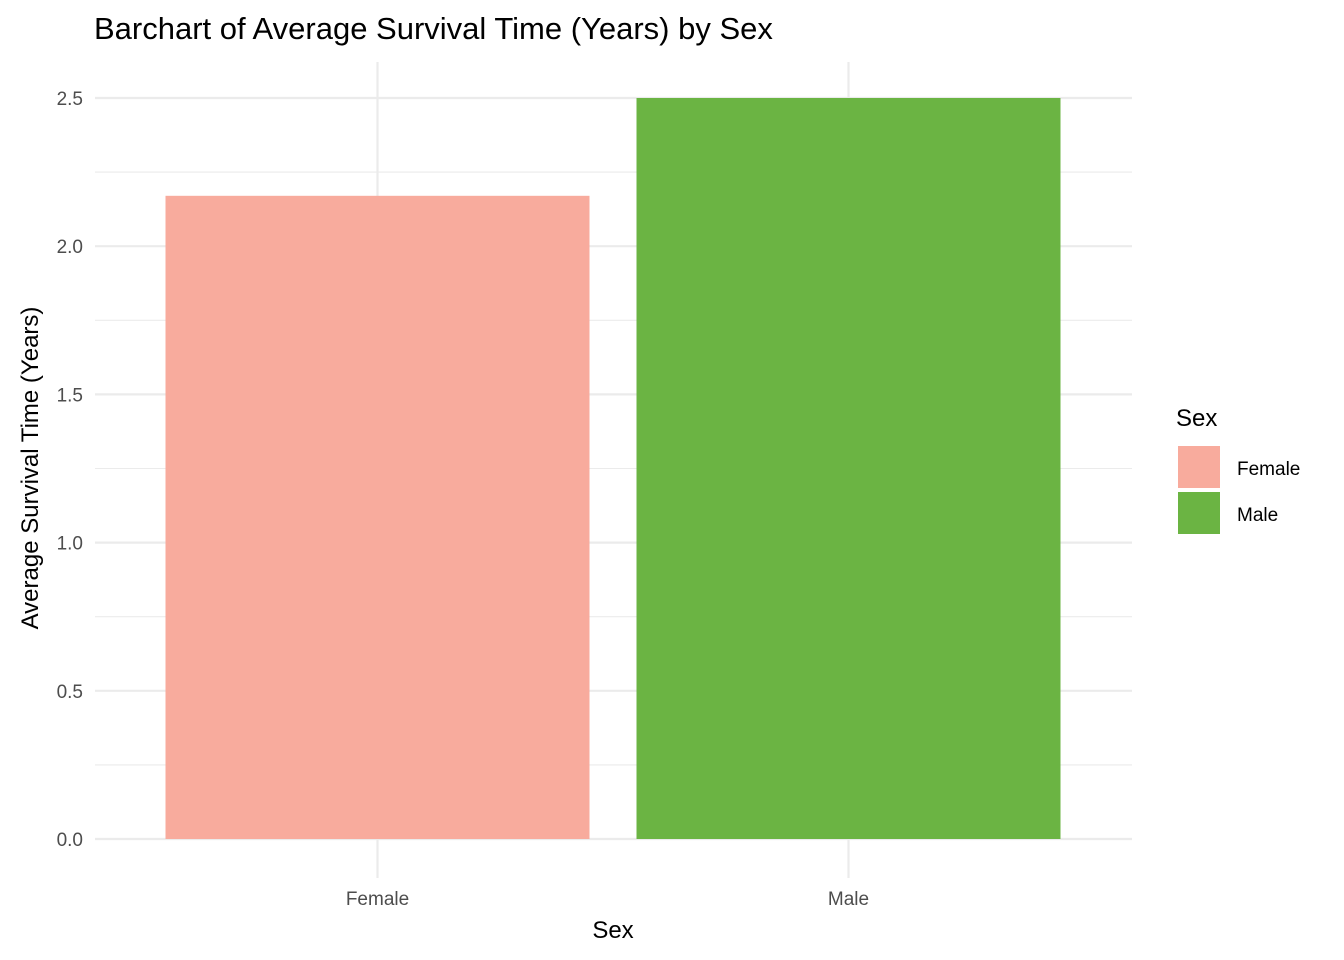 The width and height of the screenshot is (1344, 960). What do you see at coordinates (70, 840) in the screenshot?
I see `y-tick-label: 0.0` at bounding box center [70, 840].